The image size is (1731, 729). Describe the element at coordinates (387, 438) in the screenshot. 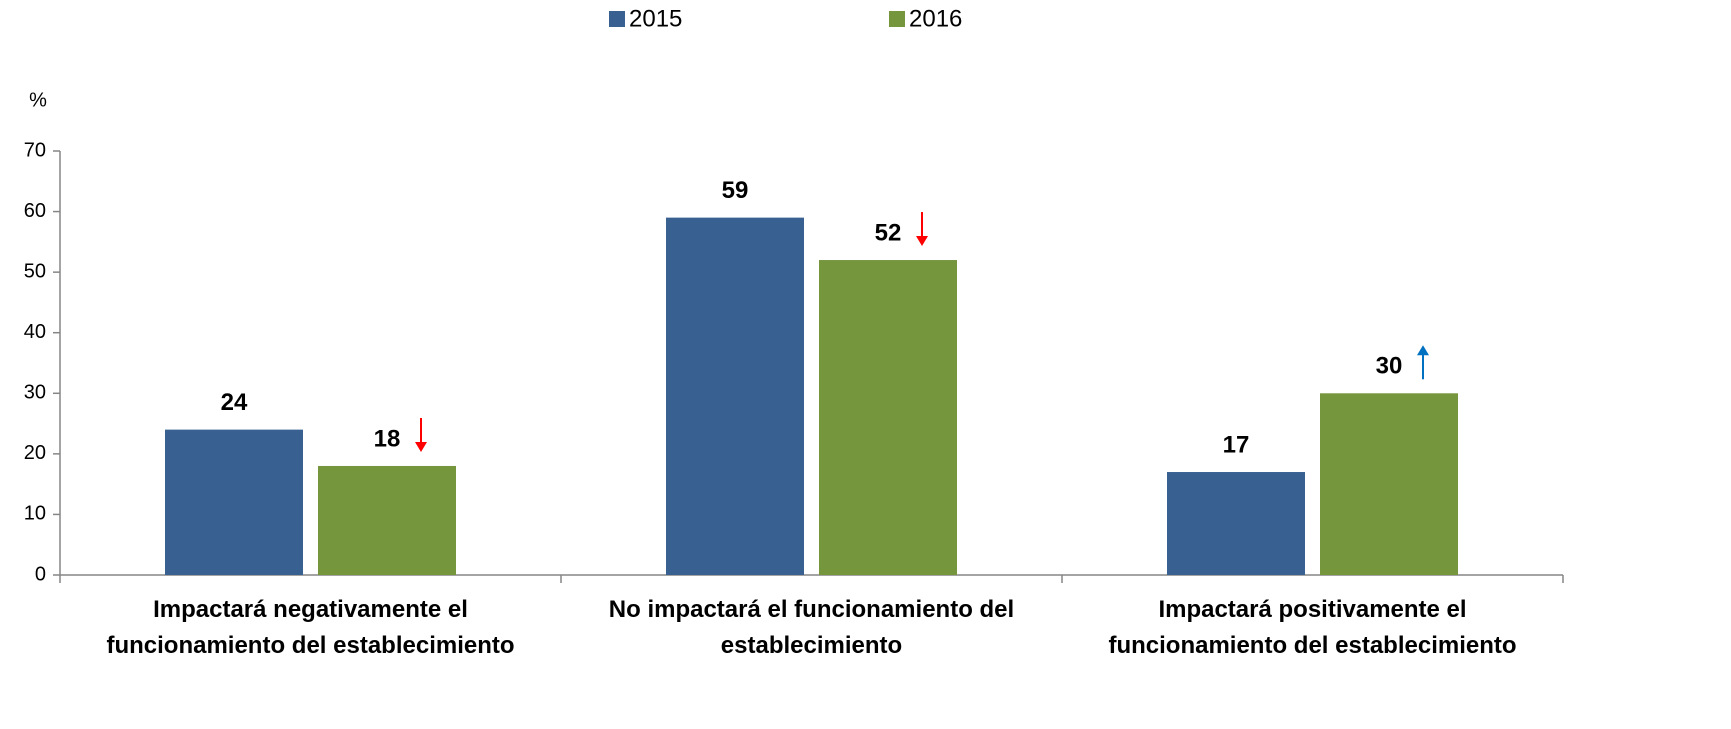

I see `data-label: 18` at that location.